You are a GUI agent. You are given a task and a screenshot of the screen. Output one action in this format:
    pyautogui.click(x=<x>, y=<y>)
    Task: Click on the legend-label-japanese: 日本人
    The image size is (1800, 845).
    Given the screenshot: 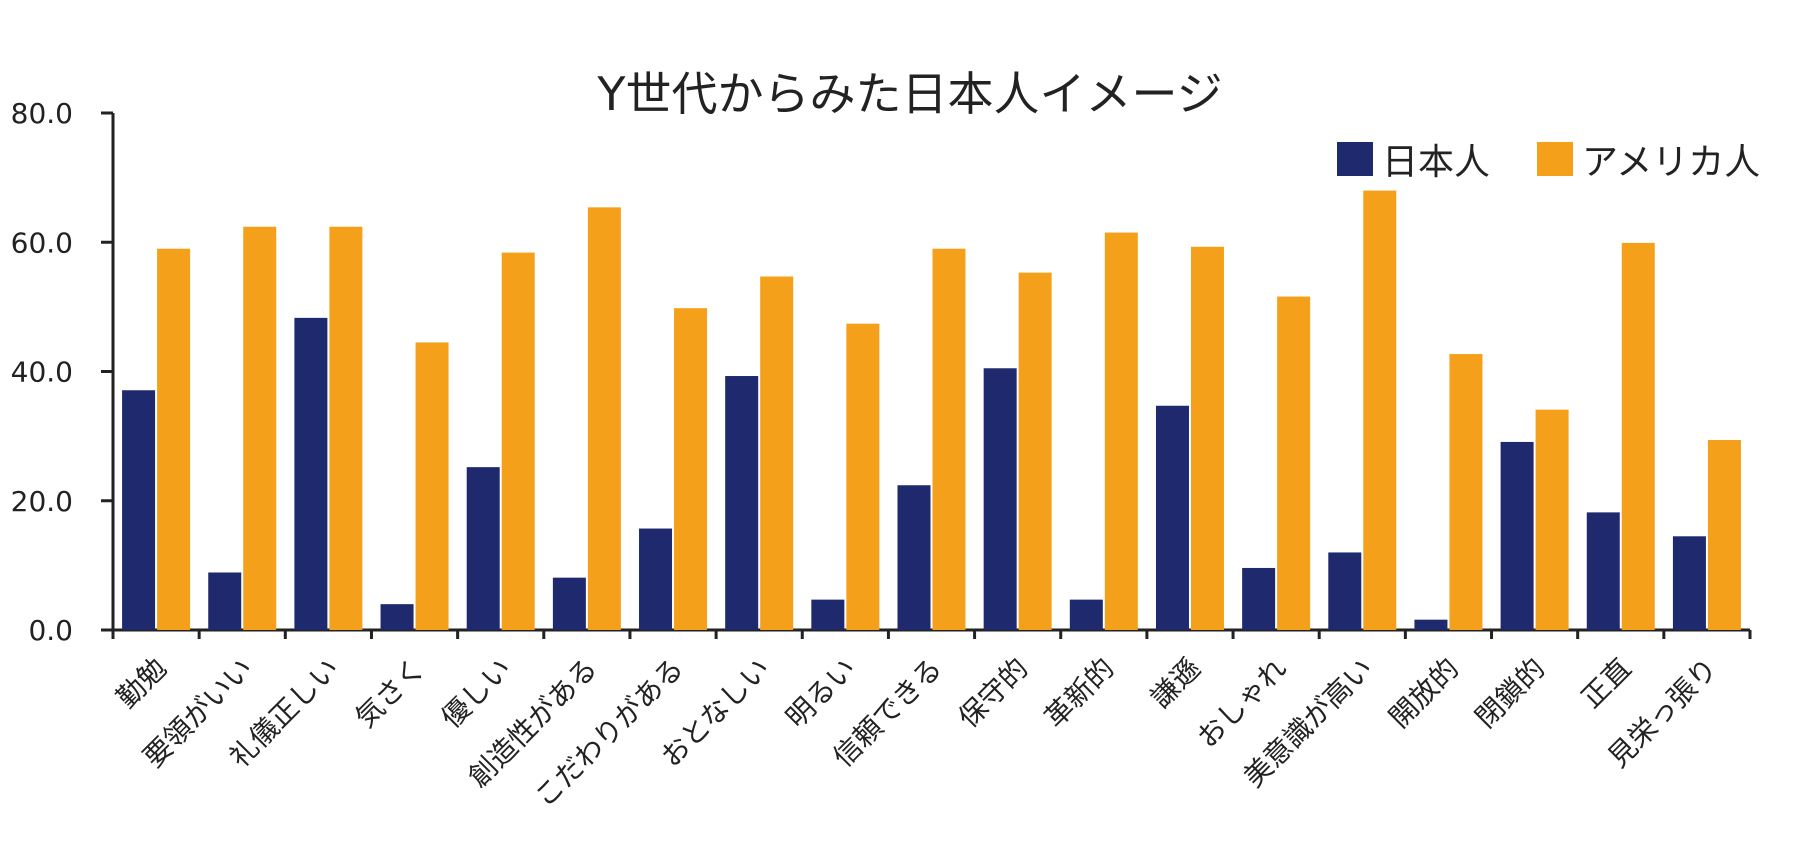 What is the action you would take?
    pyautogui.click(x=1436, y=162)
    